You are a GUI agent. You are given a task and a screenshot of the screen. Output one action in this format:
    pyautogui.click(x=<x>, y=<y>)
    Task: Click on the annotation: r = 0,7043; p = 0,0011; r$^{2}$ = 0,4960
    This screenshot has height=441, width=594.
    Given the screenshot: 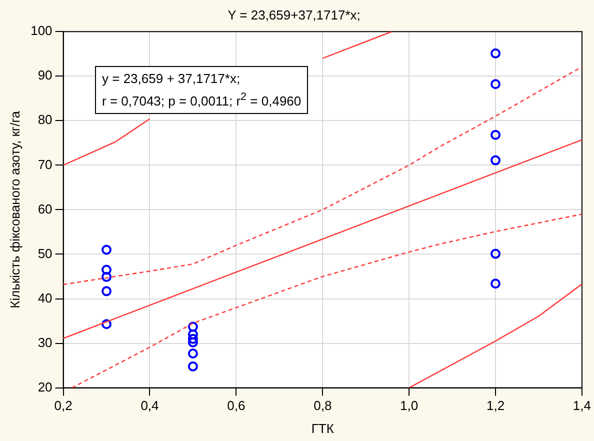 What is the action you would take?
    pyautogui.click(x=202, y=100)
    